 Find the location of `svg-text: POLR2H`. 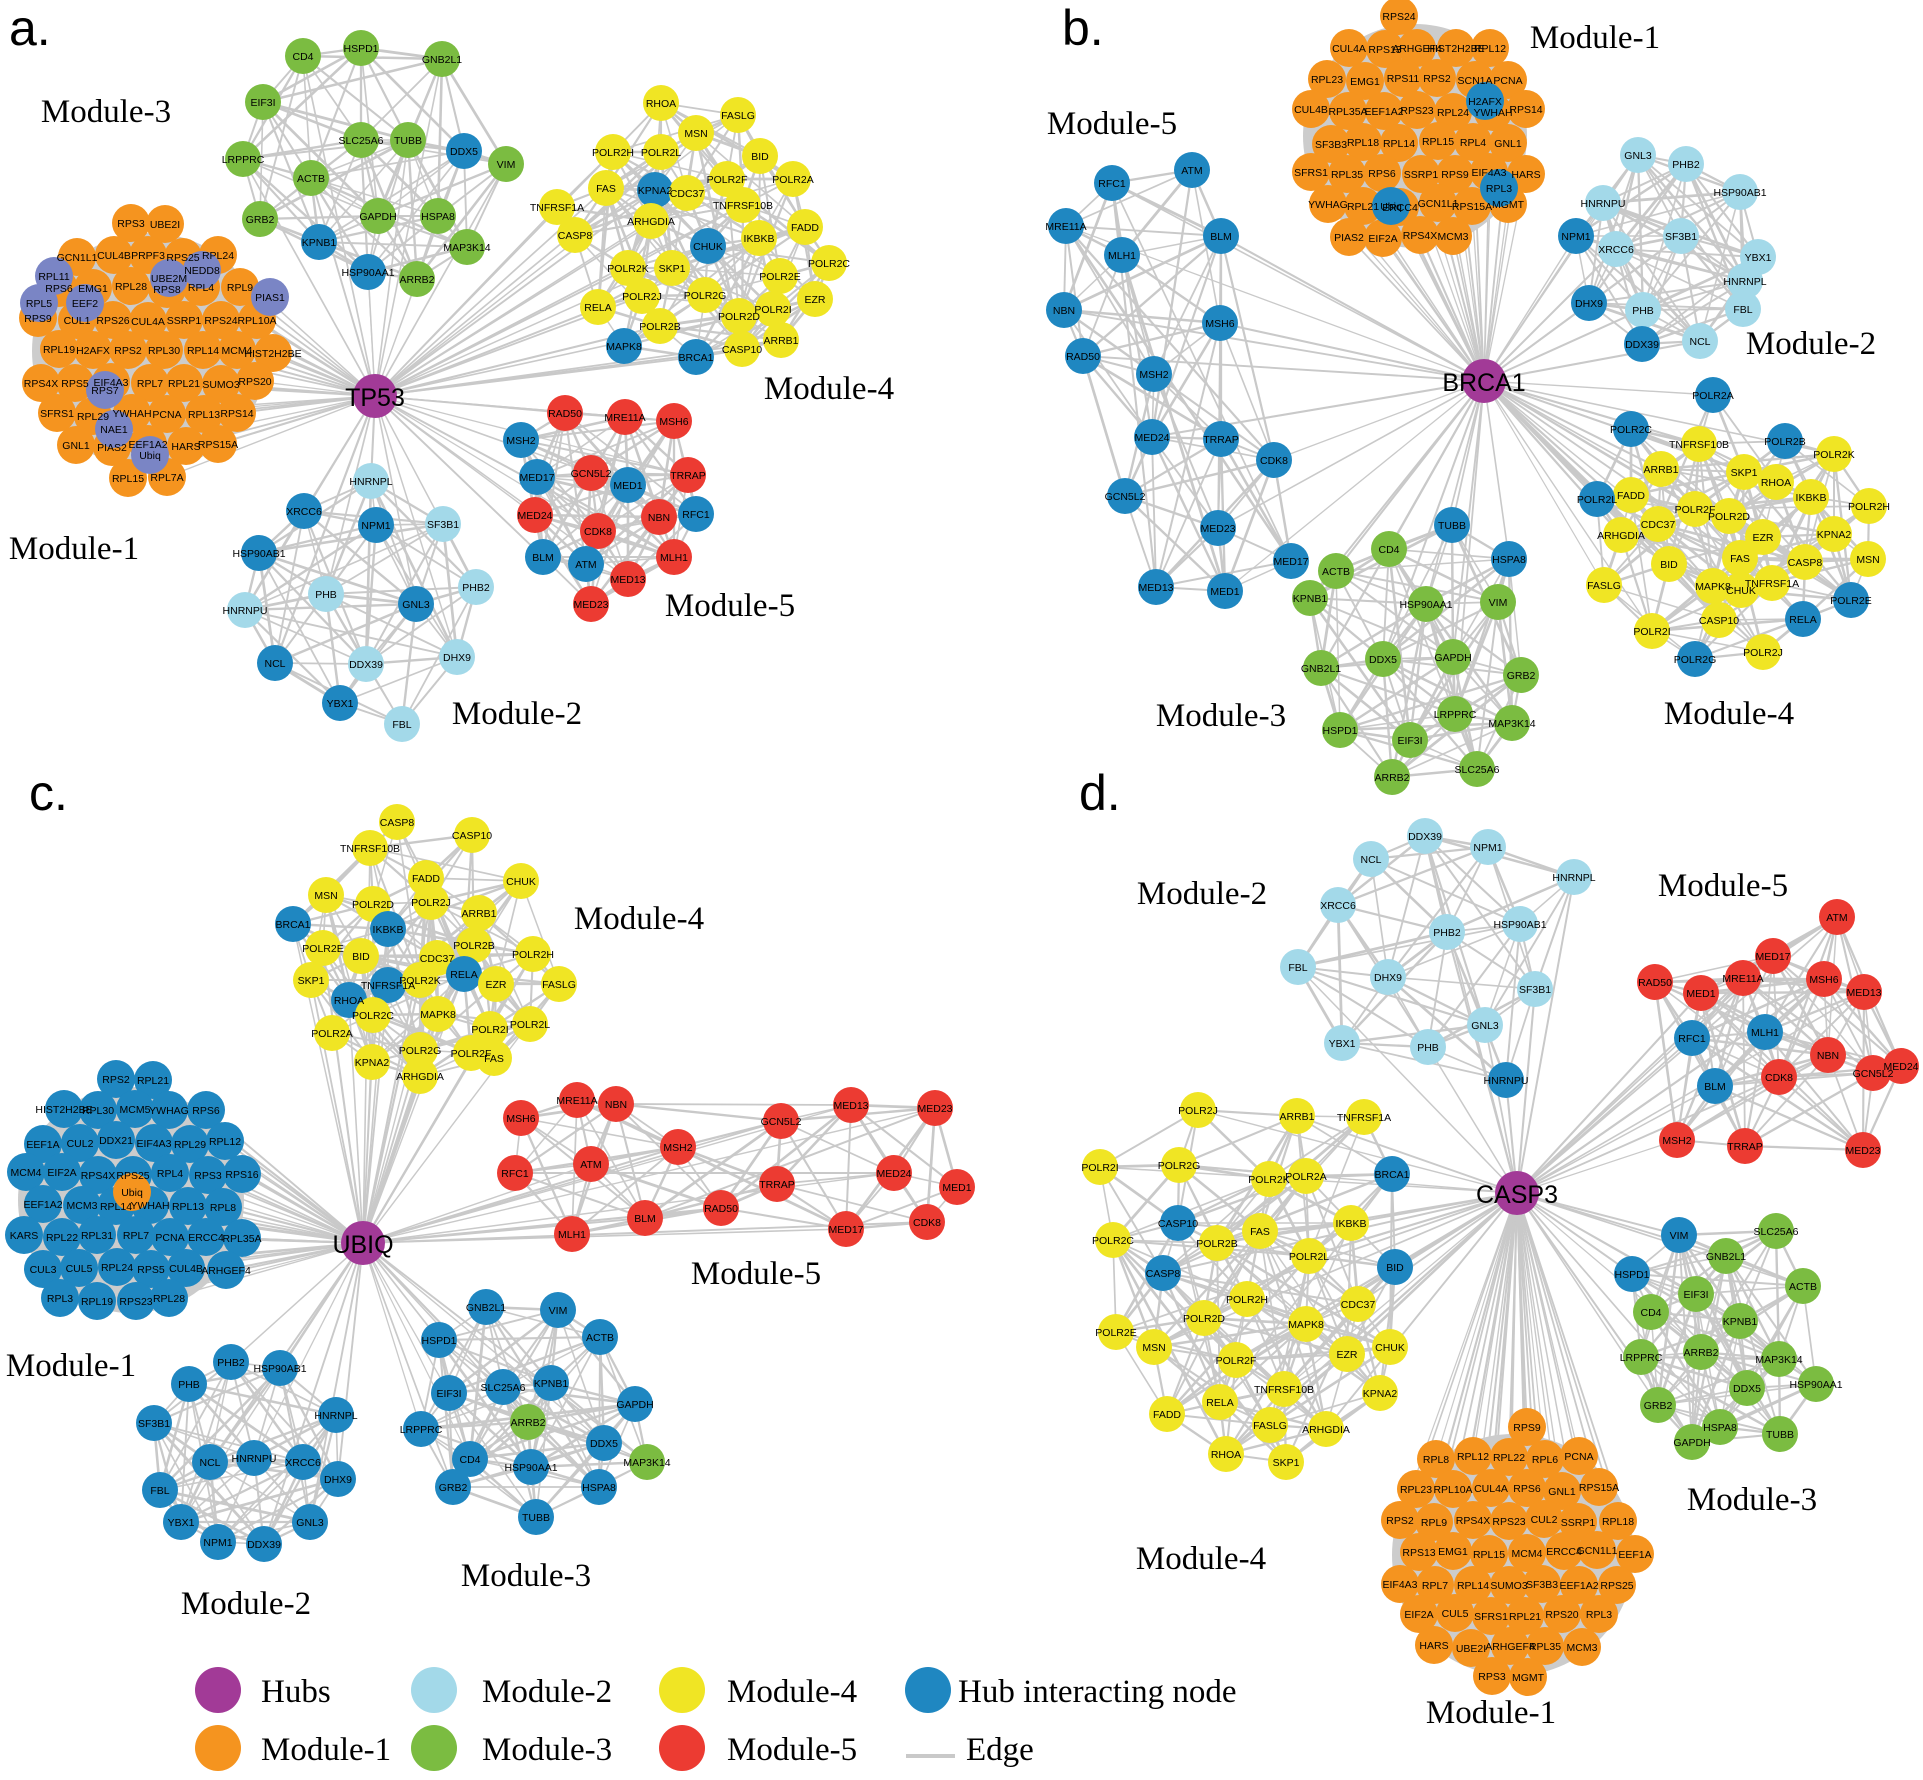

svg-text: POLR2H is located at coordinates (1869, 507).